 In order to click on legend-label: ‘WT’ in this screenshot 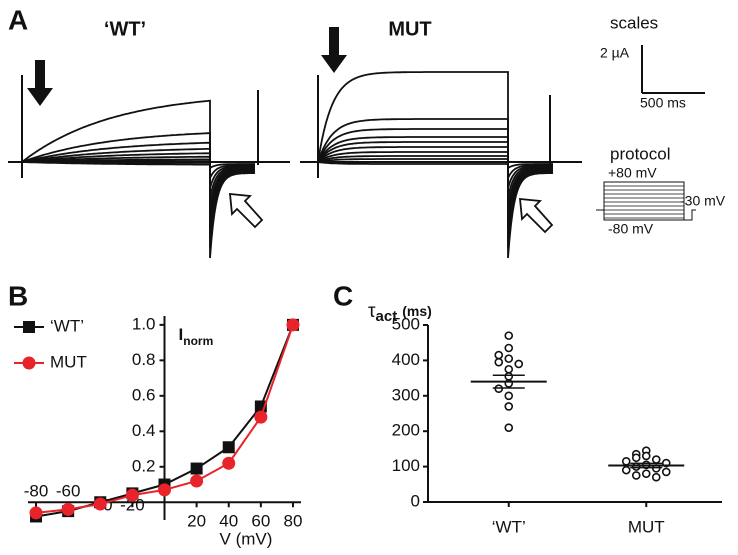, I will do `click(67, 325)`.